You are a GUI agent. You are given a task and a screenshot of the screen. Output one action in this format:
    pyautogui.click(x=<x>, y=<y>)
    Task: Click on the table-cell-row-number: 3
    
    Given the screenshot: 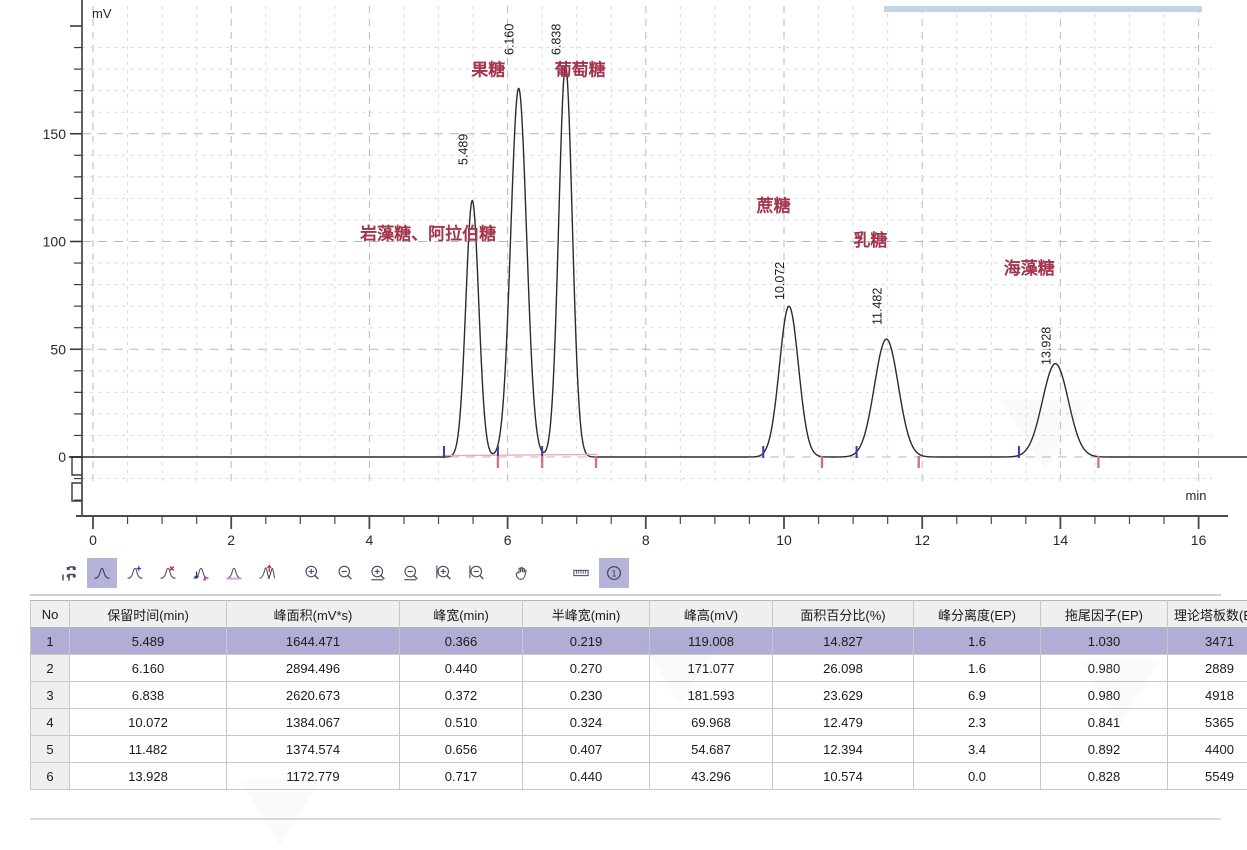 What is the action you would take?
    pyautogui.click(x=50, y=695)
    